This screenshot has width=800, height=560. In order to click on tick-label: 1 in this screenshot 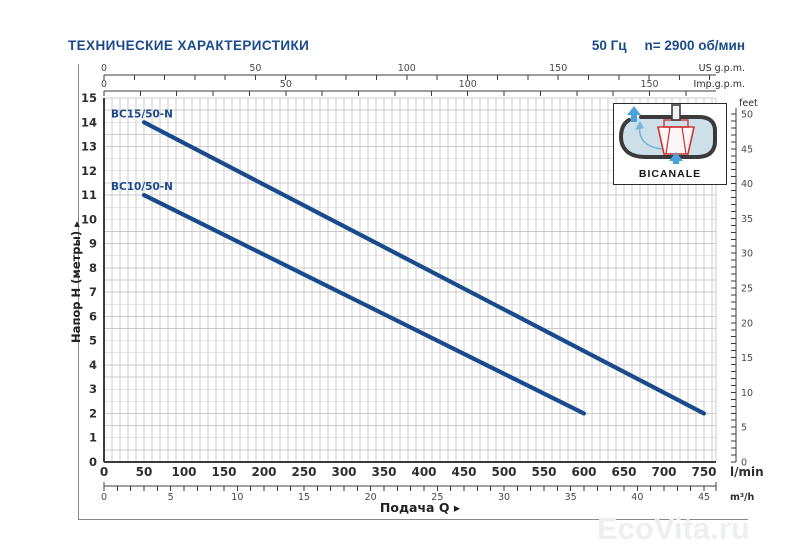, I will do `click(93, 438)`.